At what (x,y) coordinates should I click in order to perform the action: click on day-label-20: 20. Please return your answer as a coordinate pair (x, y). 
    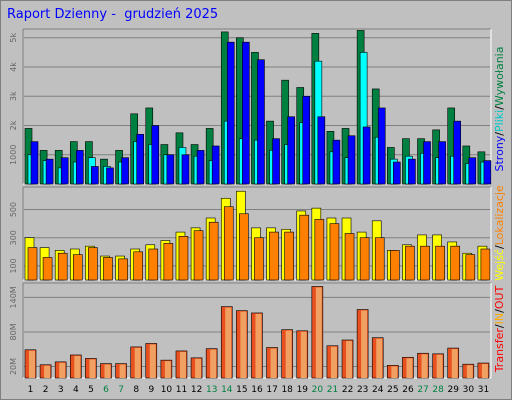
    Looking at the image, I should click on (318, 390).